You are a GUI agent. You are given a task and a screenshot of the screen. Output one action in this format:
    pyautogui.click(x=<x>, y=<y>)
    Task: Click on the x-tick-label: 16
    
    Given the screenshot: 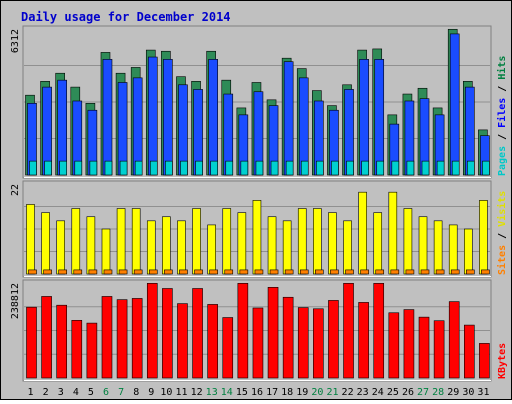 What is the action you would take?
    pyautogui.click(x=257, y=392)
    